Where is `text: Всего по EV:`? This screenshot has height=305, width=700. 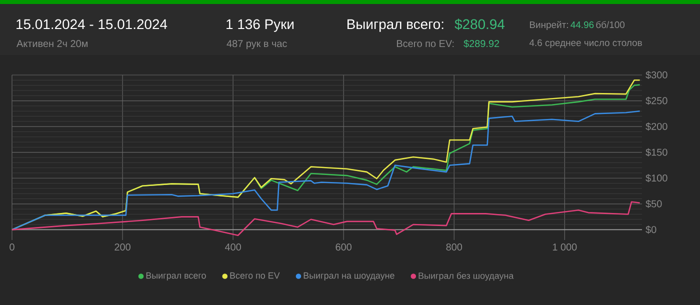 text: Всего по EV: is located at coordinates (425, 44).